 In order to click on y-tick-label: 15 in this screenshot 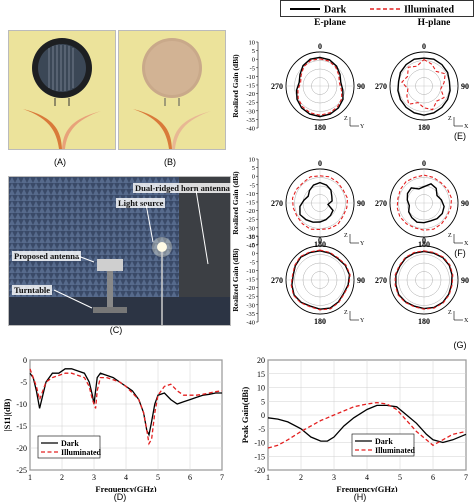, I will do `click(261, 374)`.